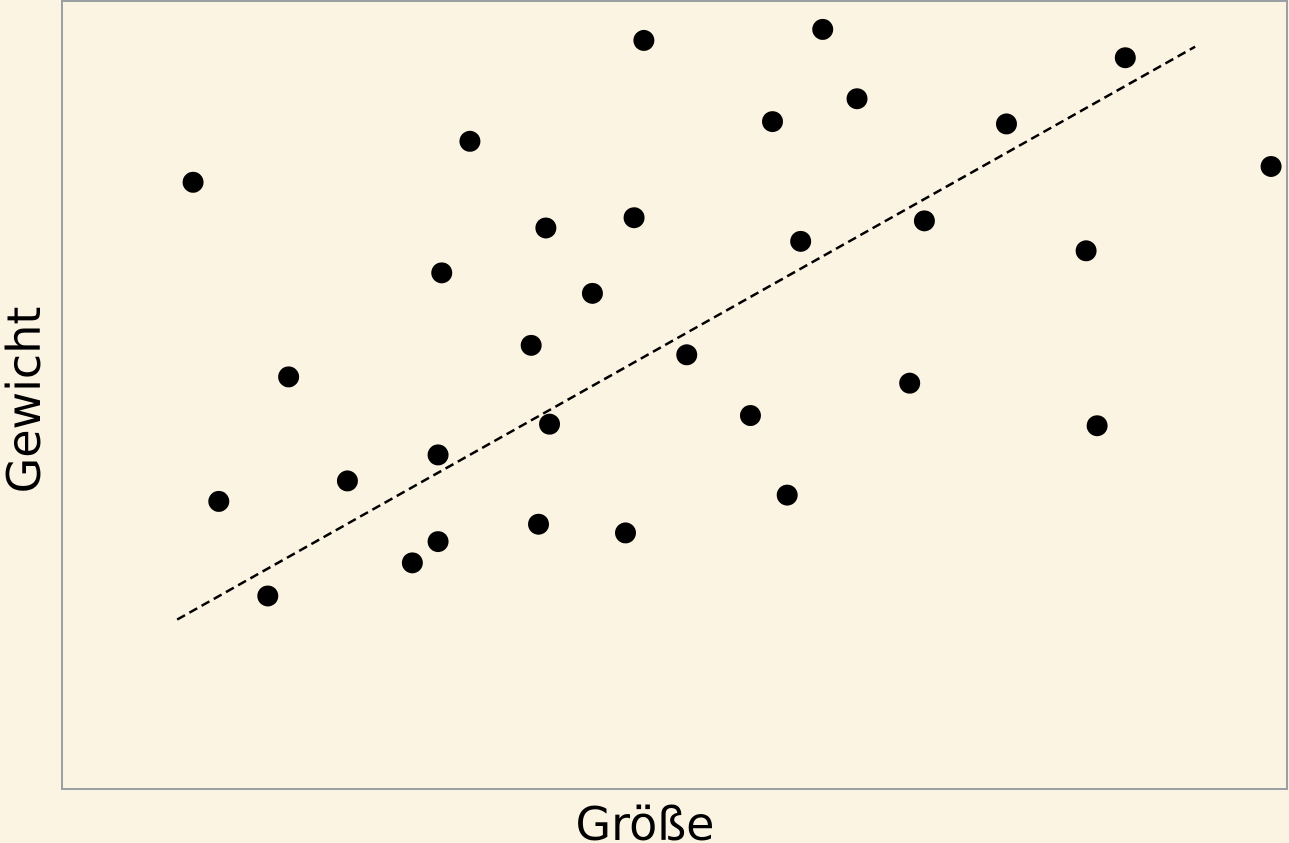 Image resolution: width=1289 pixels, height=843 pixels. What do you see at coordinates (645, 820) in the screenshot?
I see `x-axis-label: Größe` at bounding box center [645, 820].